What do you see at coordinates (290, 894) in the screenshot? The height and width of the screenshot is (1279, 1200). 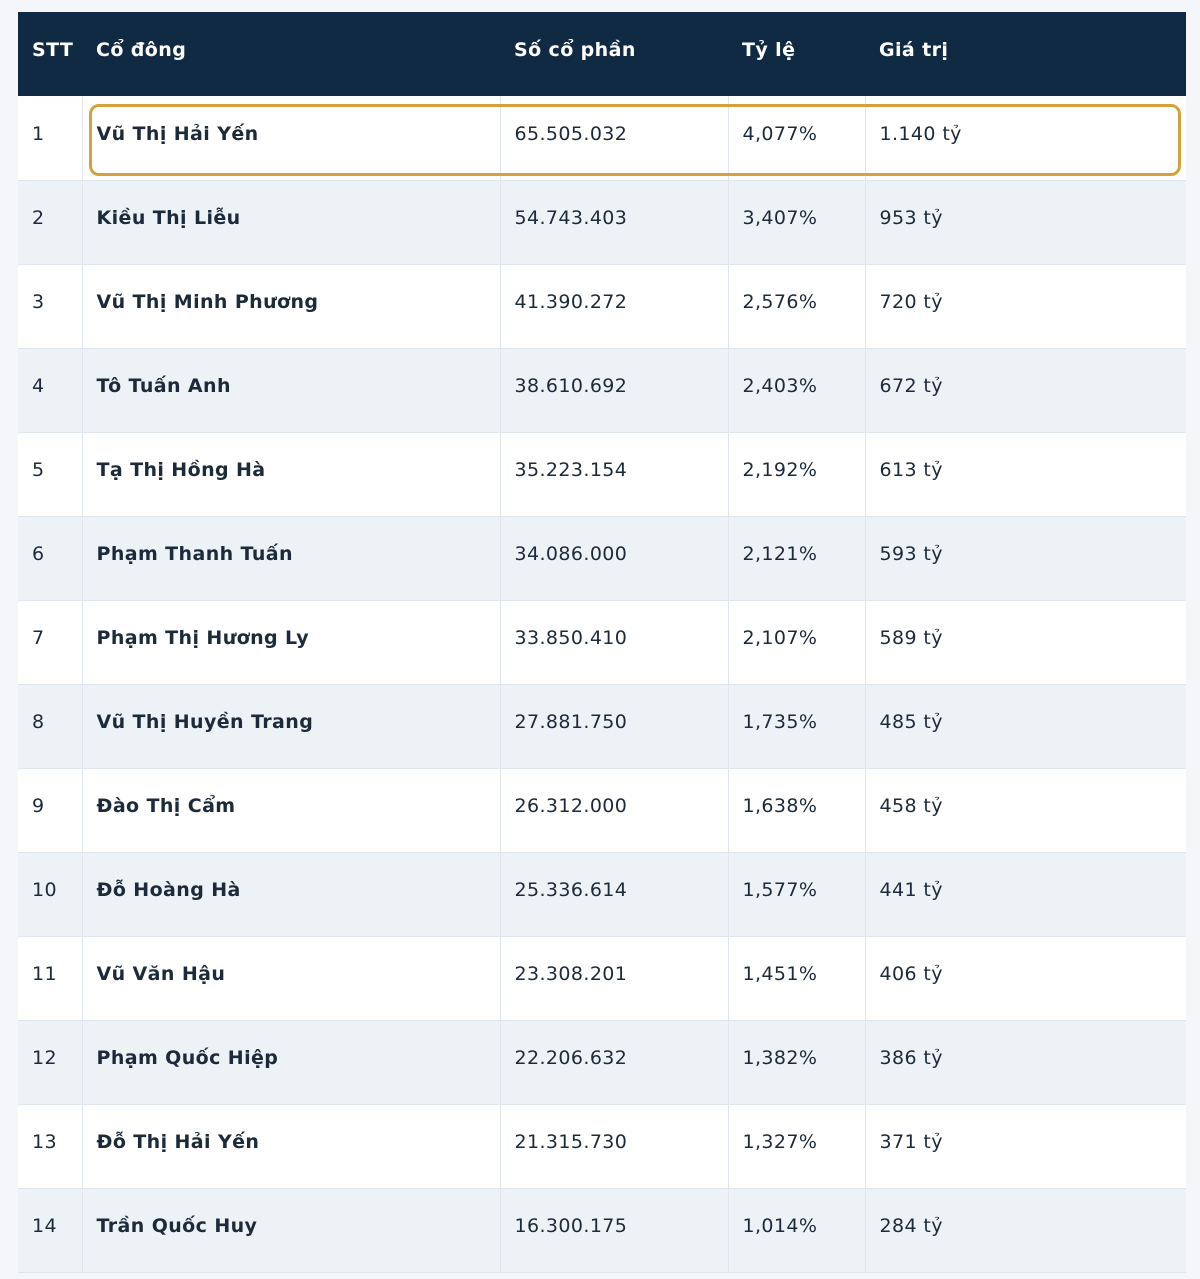 I see `cell-shareholder-name: Đỗ Hoàng Hà` at bounding box center [290, 894].